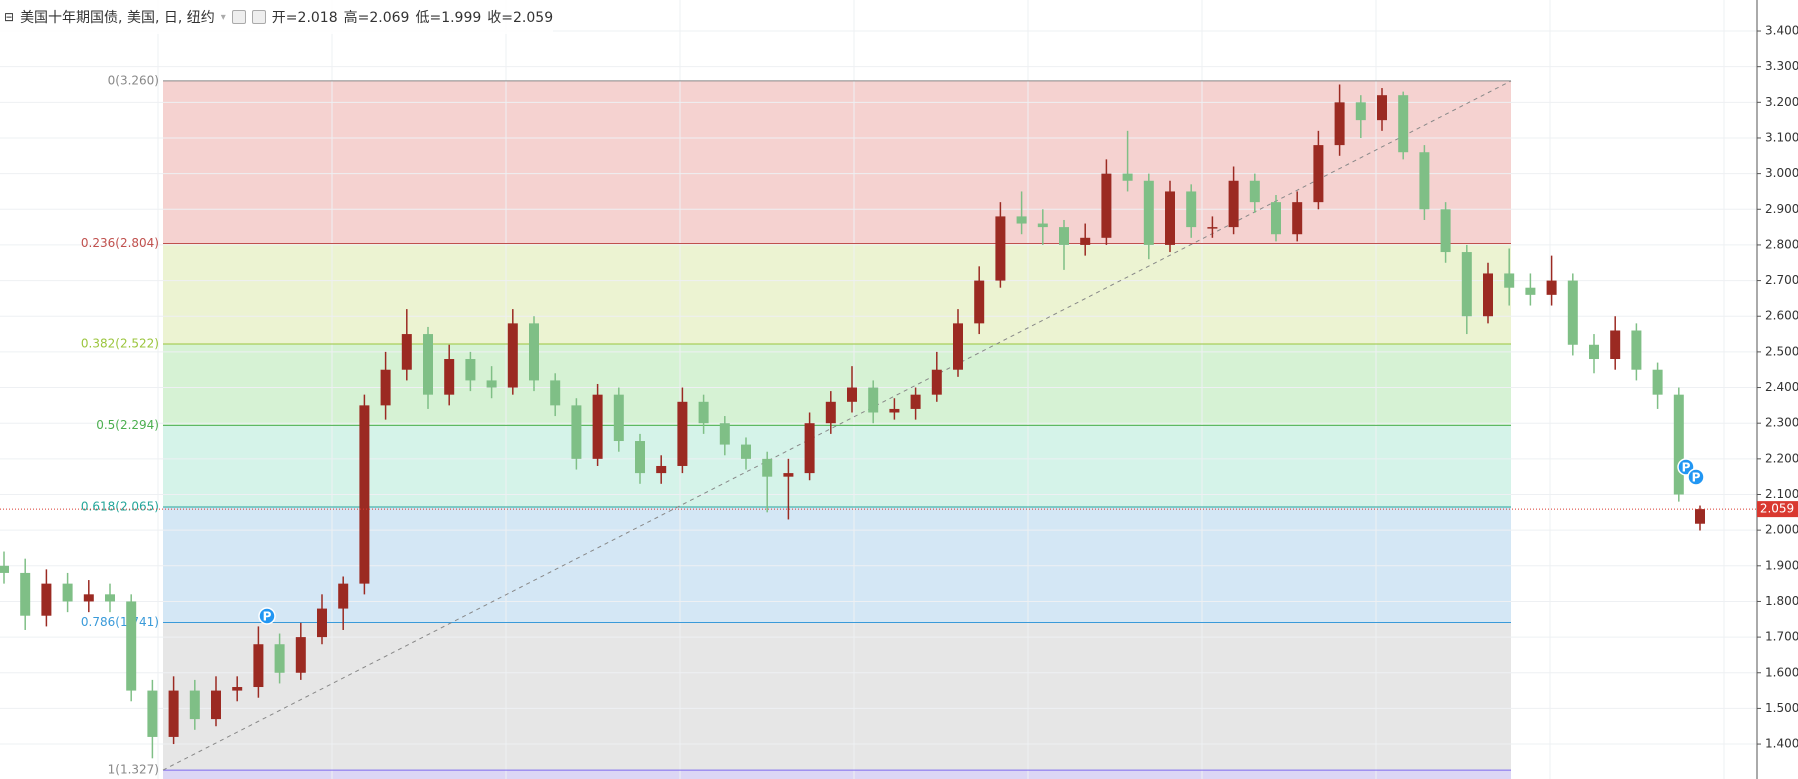 The height and width of the screenshot is (779, 1798). Describe the element at coordinates (1781, 423) in the screenshot. I see `y-tick-label: 2.300` at that location.